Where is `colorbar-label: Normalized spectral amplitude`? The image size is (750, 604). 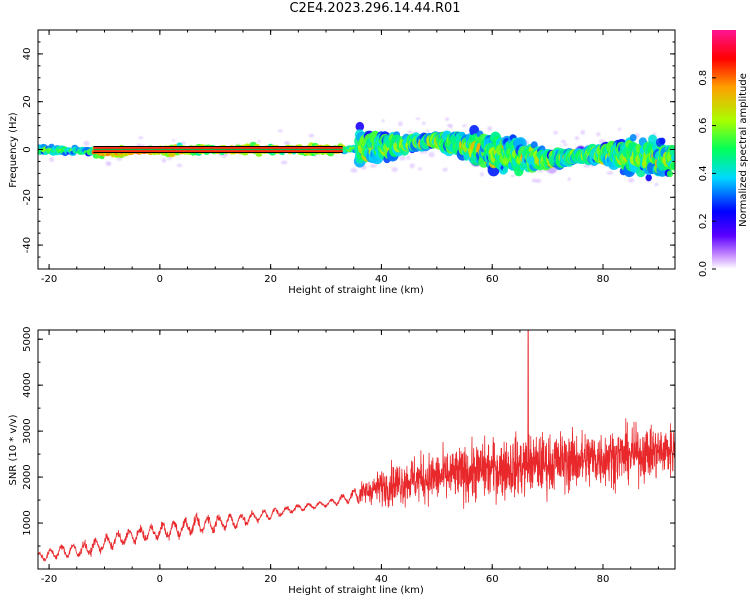 colorbar-label: Normalized spectral amplitude is located at coordinates (743, 150).